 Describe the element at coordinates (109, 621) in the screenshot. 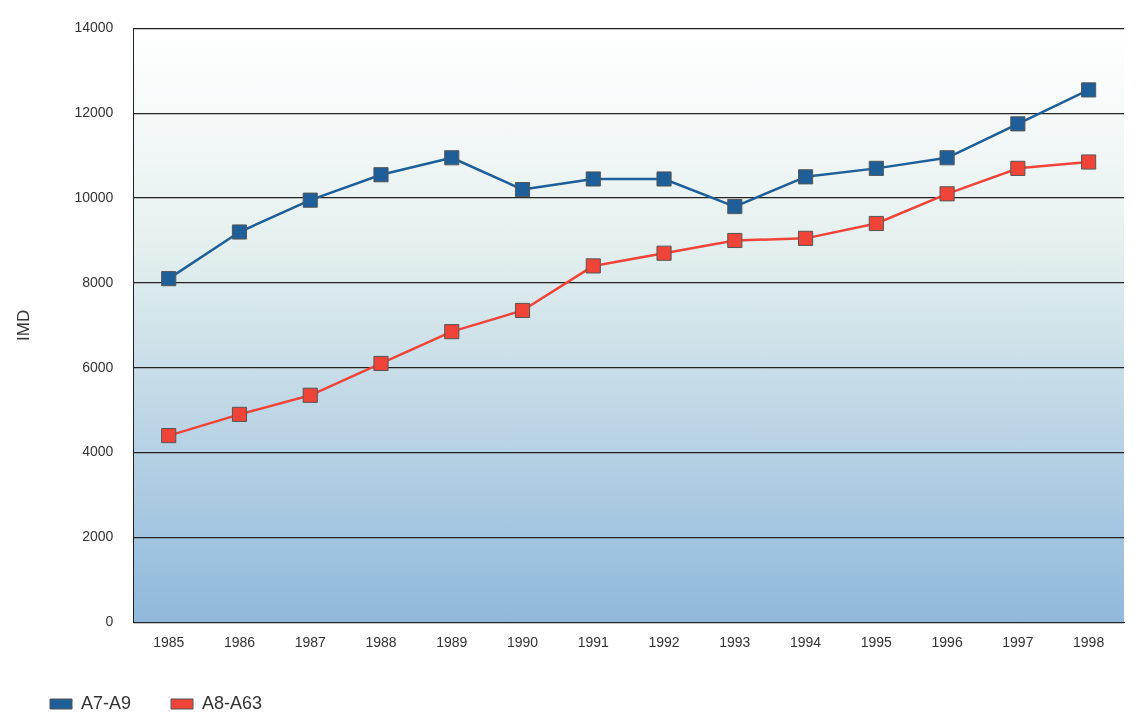

I see `y-tick-label: 0` at that location.